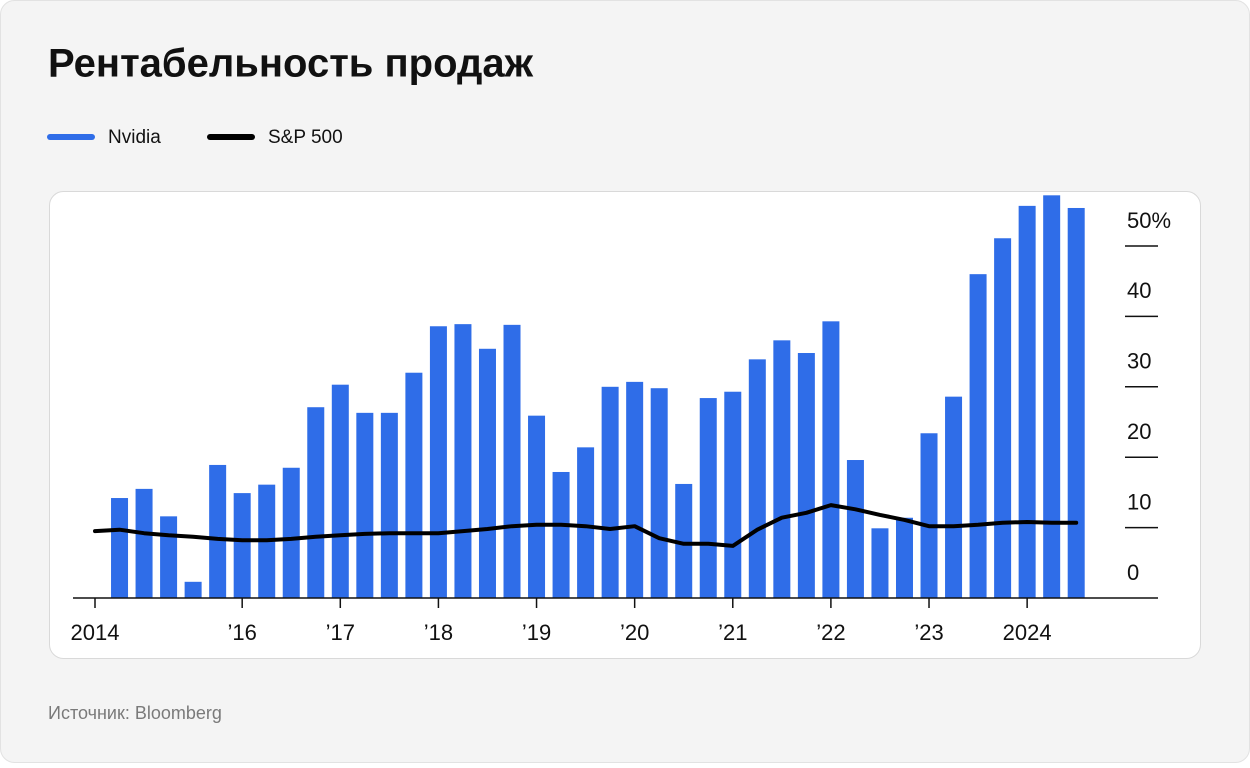 The width and height of the screenshot is (1250, 768). What do you see at coordinates (1133, 572) in the screenshot?
I see `y-tick-label: 0` at bounding box center [1133, 572].